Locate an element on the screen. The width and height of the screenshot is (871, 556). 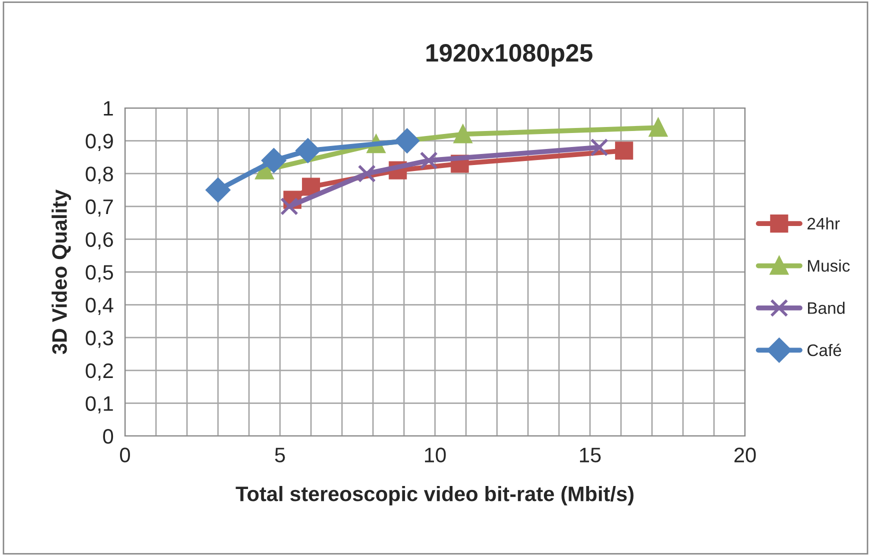
y-tick-label: 0,3 is located at coordinates (99, 339).